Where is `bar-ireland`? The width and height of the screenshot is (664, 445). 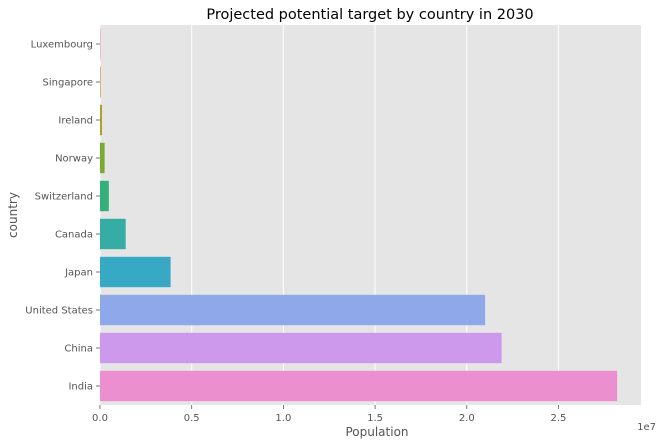
bar-ireland is located at coordinates (101, 120).